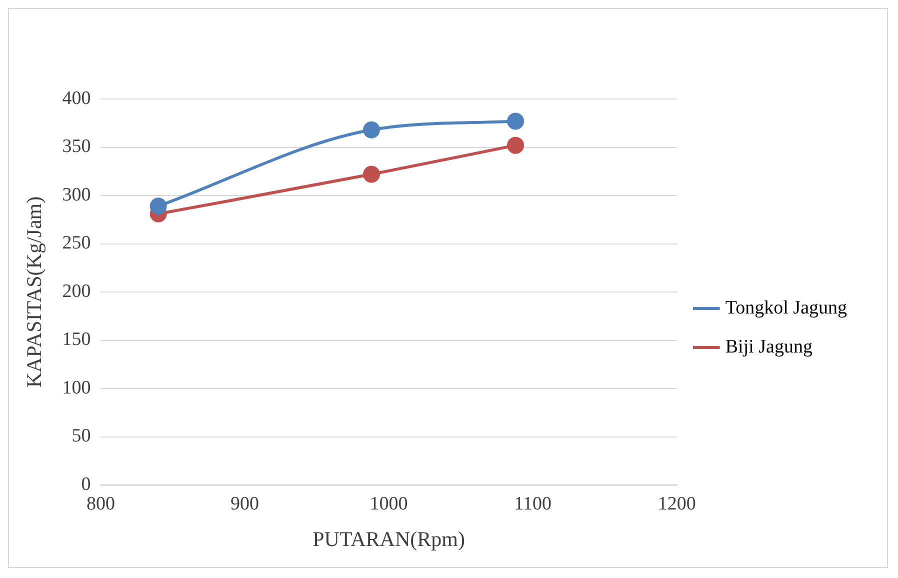 This screenshot has width=898, height=578. I want to click on legend-label: Tongkol Jagung, so click(786, 307).